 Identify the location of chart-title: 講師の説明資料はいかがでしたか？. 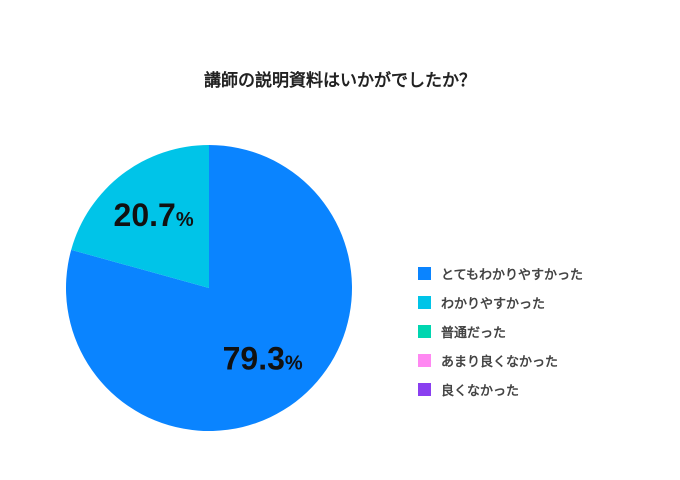
(340, 81).